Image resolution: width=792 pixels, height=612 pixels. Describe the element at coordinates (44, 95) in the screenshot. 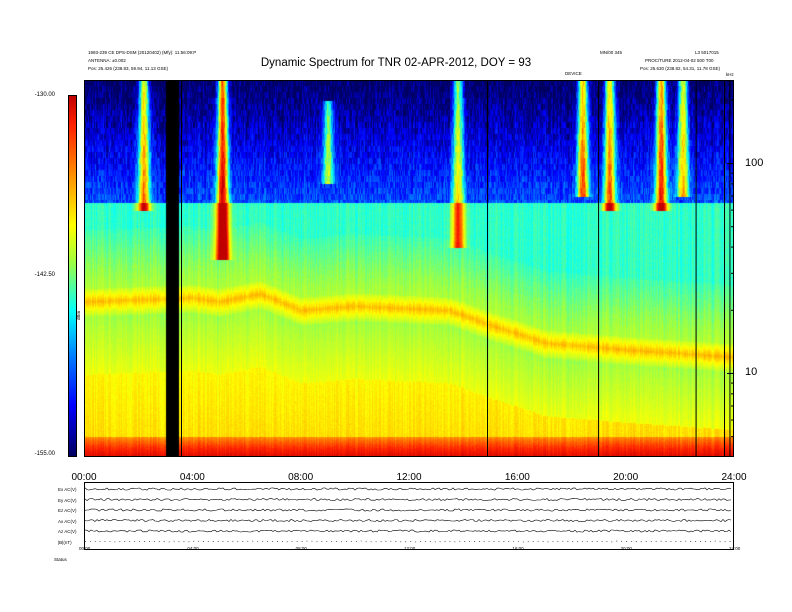

I see `colorbar-tick-top: -130.00` at that location.